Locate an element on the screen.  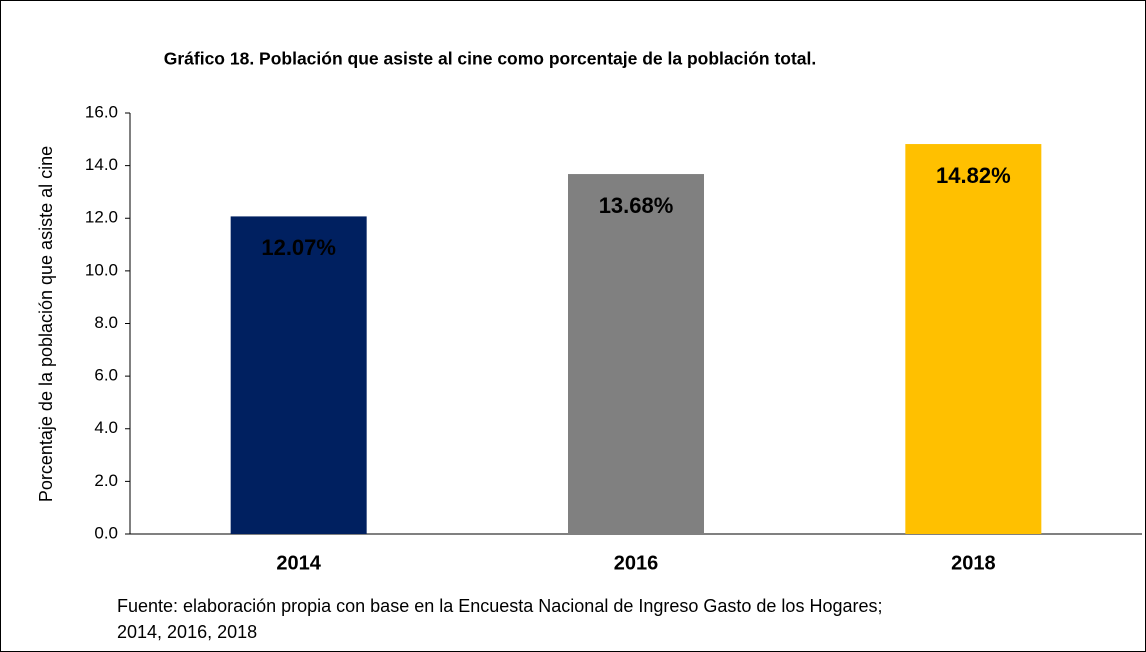
value-label: 14.82% is located at coordinates (973, 175).